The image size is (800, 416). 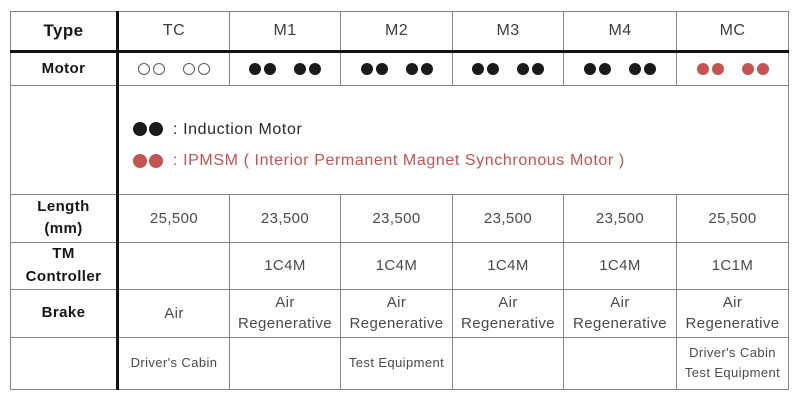 I want to click on tm-cell-tc, so click(x=173, y=265).